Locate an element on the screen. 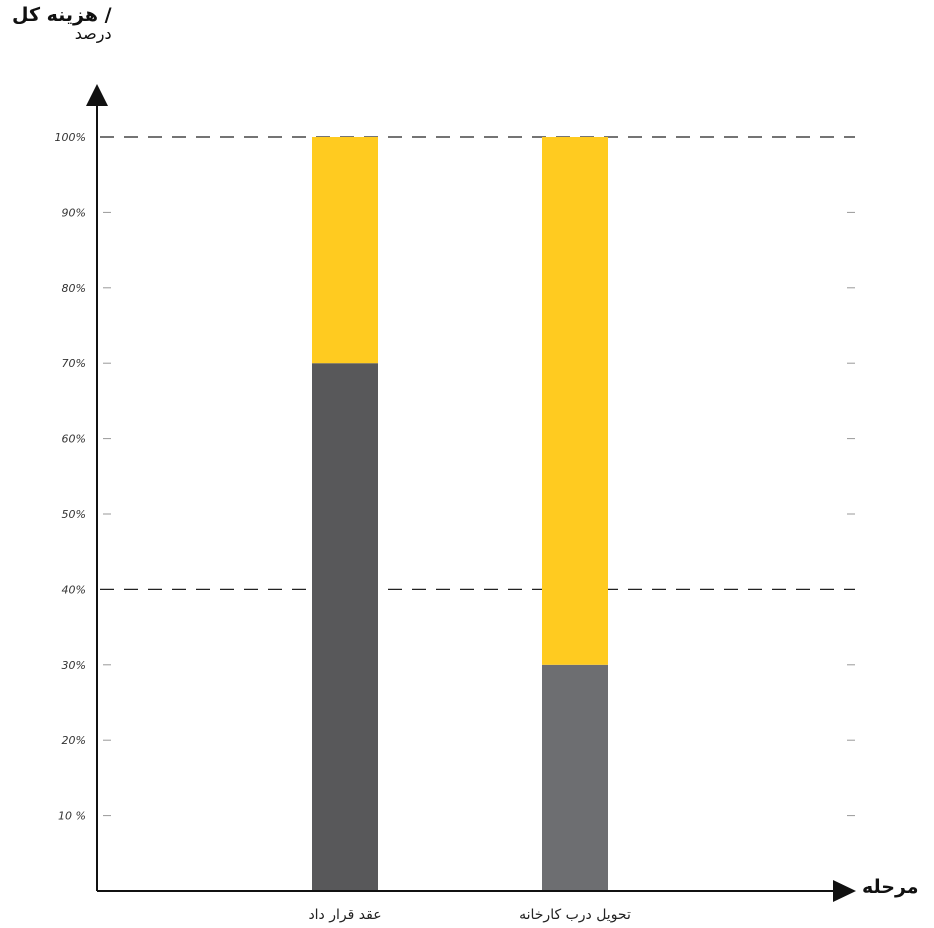 Image resolution: width=934 pixels, height=928 pixels. y-axis-title: / هزینه کل درصد is located at coordinates (62, 23).